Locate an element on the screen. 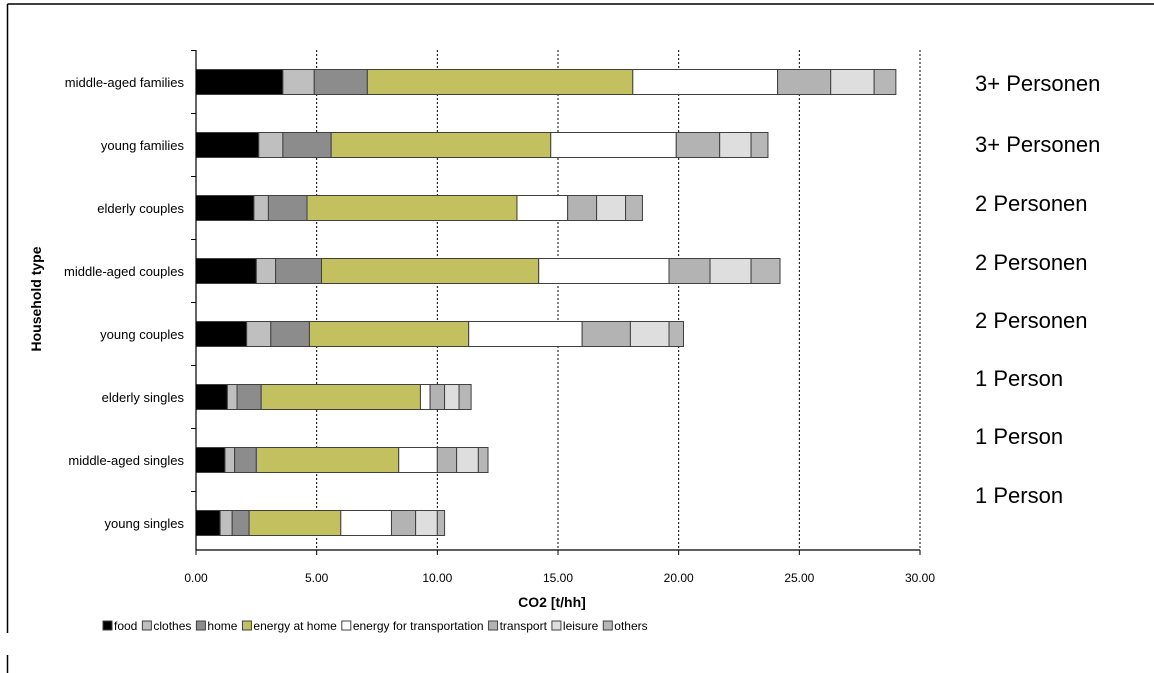 The image size is (1154, 673). legend-label-leisure: leisure is located at coordinates (581, 626).